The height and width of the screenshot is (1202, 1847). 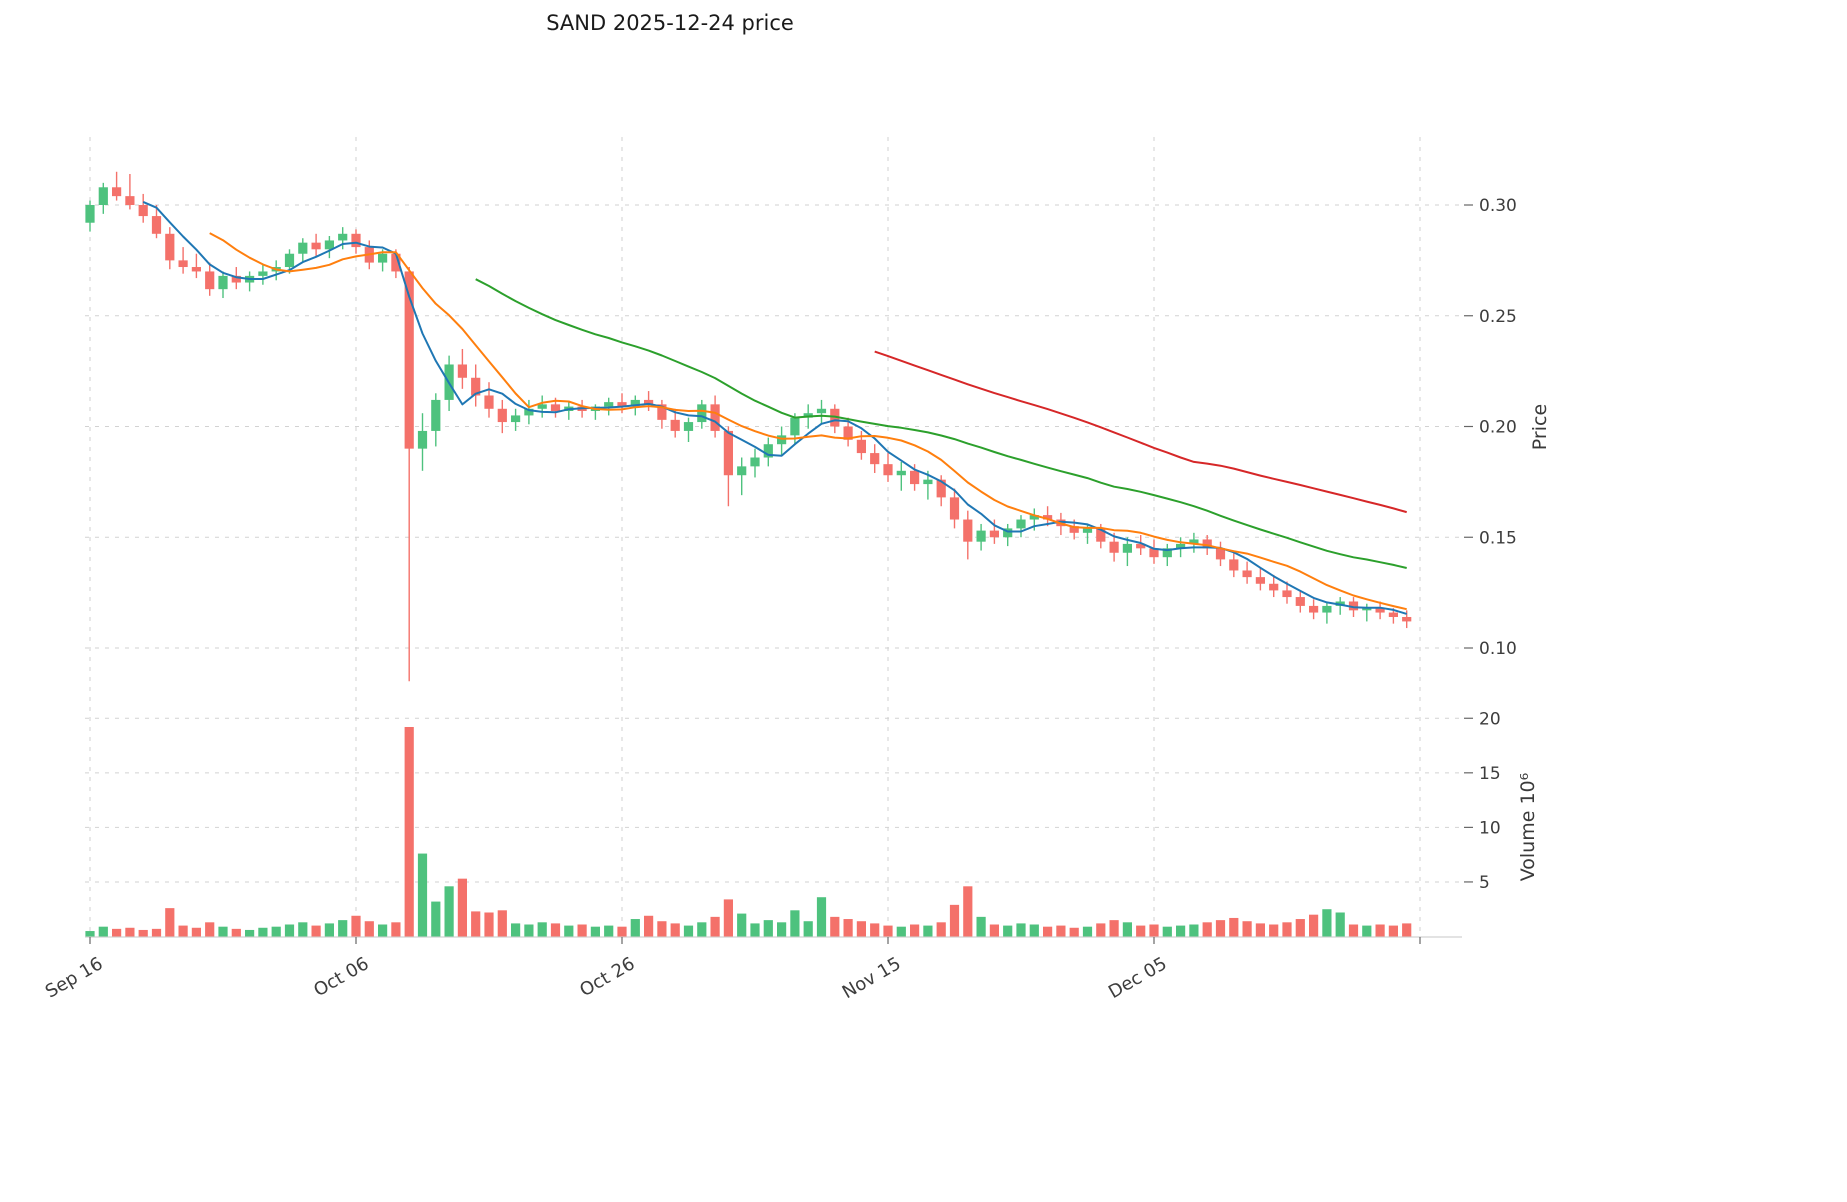 What do you see at coordinates (1528, 827) in the screenshot?
I see `volume-axis-label: Volume 10⁶` at bounding box center [1528, 827].